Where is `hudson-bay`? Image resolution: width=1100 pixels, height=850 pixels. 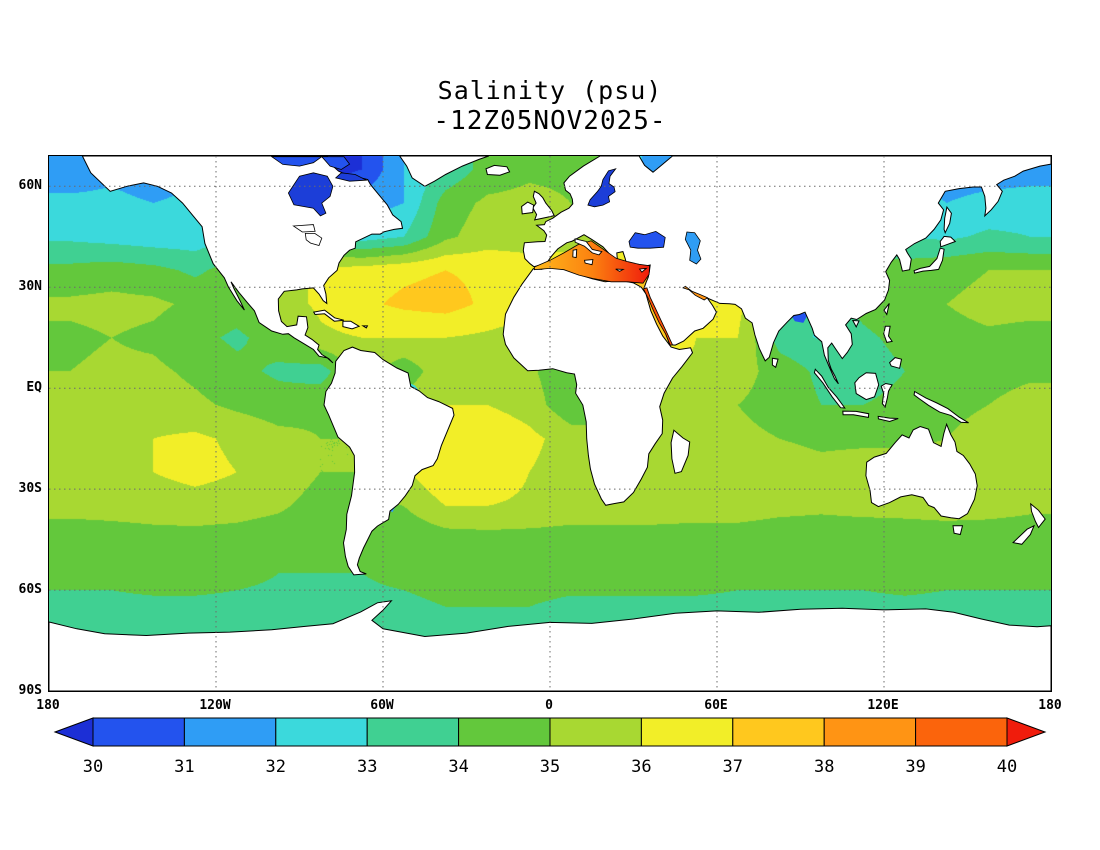 hudson-bay is located at coordinates (310, 194).